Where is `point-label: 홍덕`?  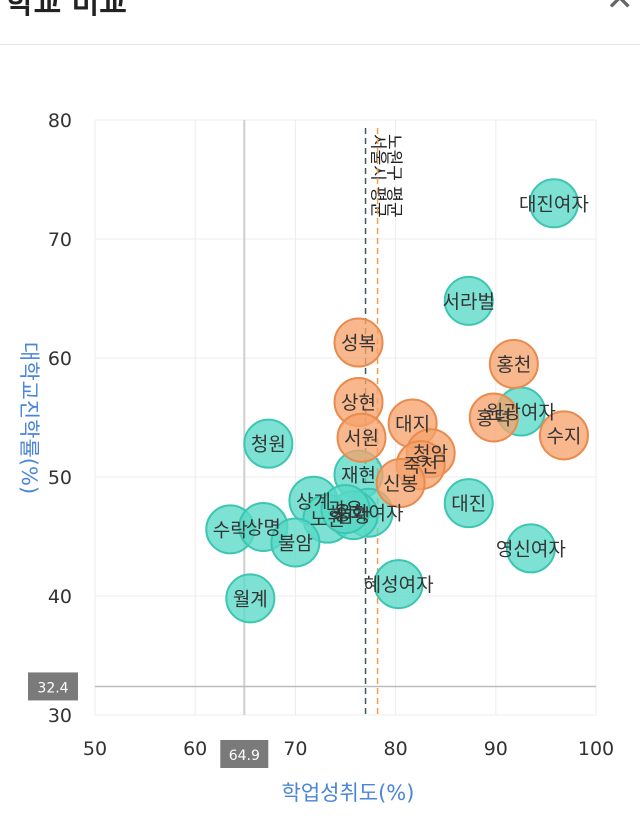
point-label: 홍덕 is located at coordinates (493, 419).